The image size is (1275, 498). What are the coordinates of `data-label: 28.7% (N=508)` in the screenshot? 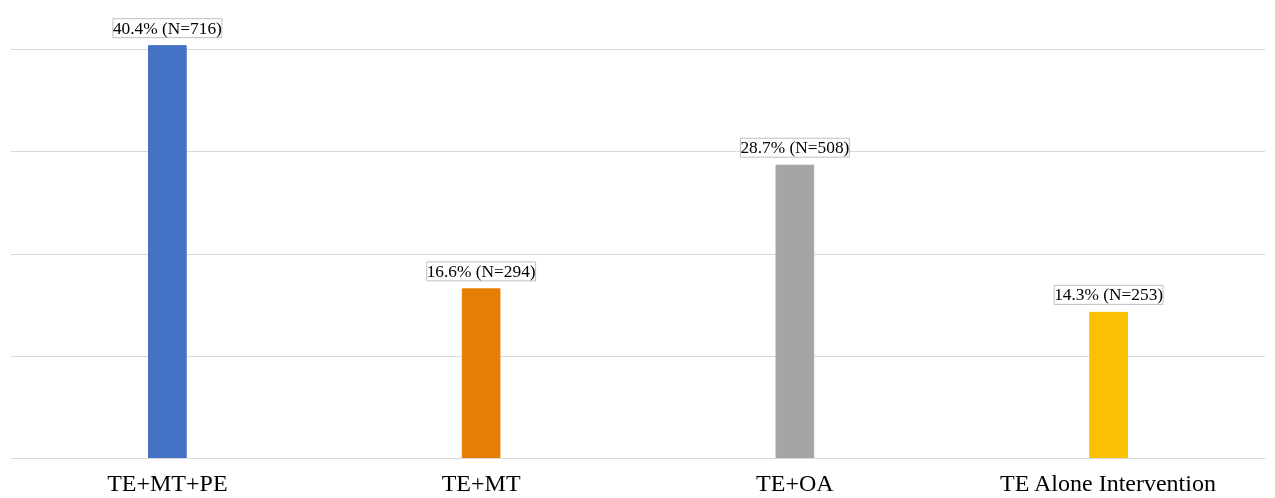 It's located at (795, 148).